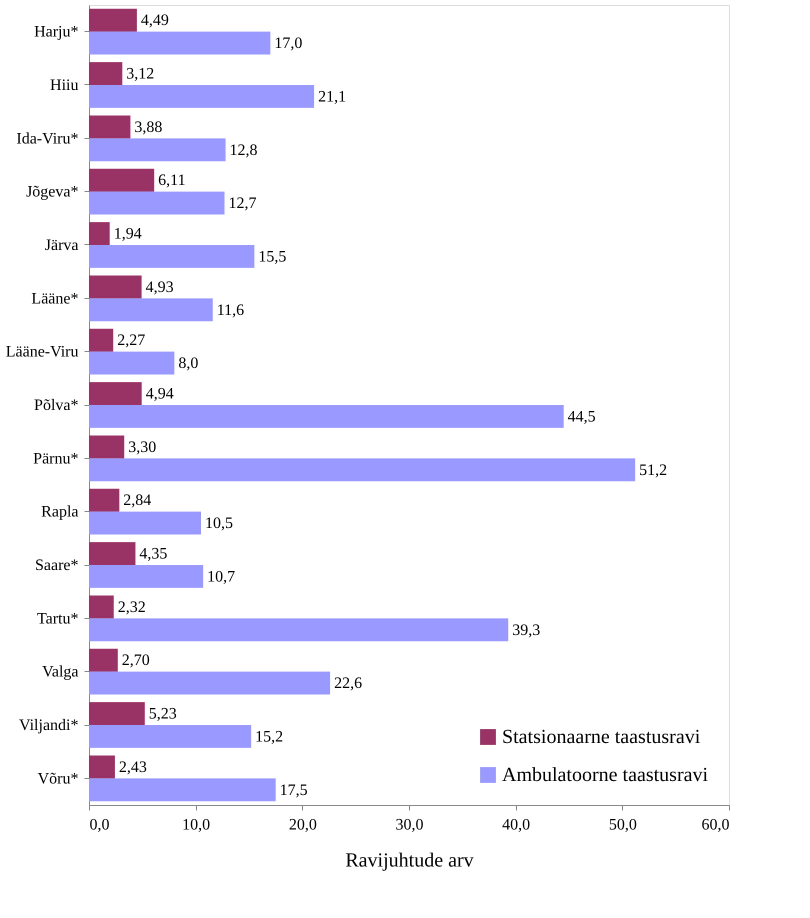 This screenshot has width=810, height=918. I want to click on y-tick-label: Pärnu*, so click(55, 459).